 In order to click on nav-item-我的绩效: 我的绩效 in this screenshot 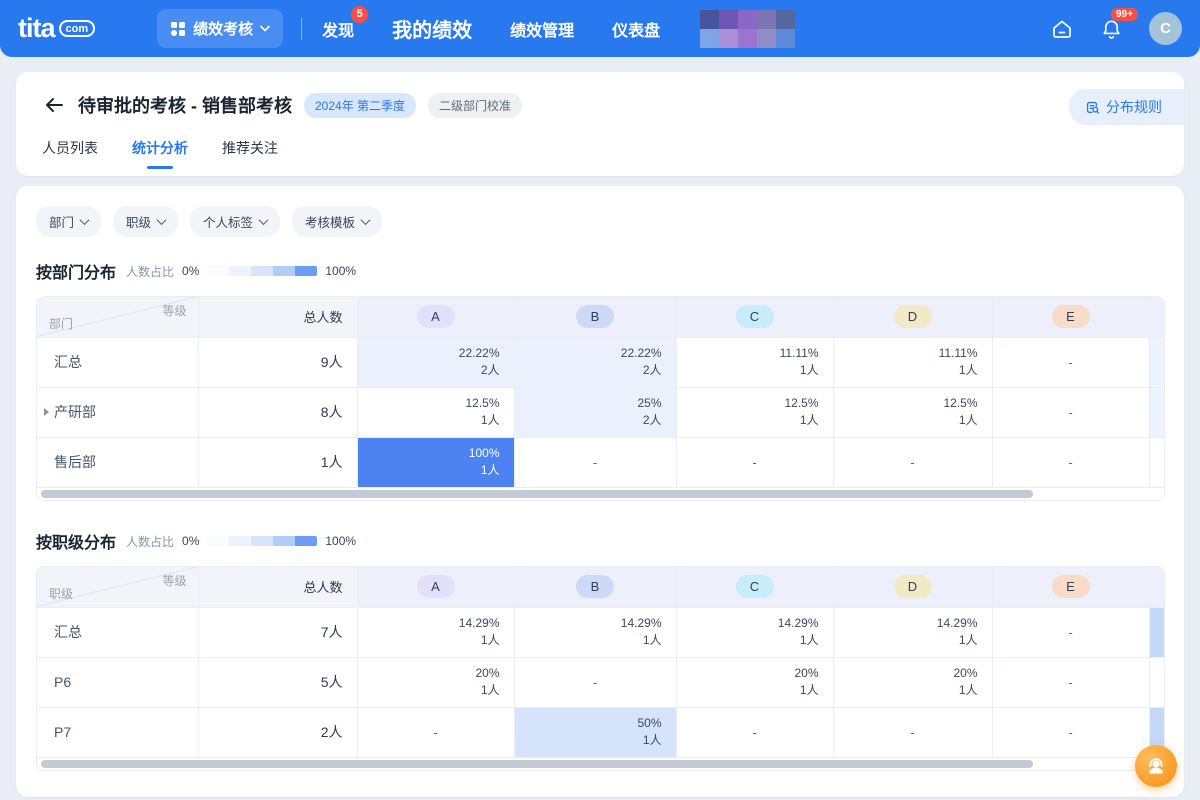, I will do `click(432, 31)`.